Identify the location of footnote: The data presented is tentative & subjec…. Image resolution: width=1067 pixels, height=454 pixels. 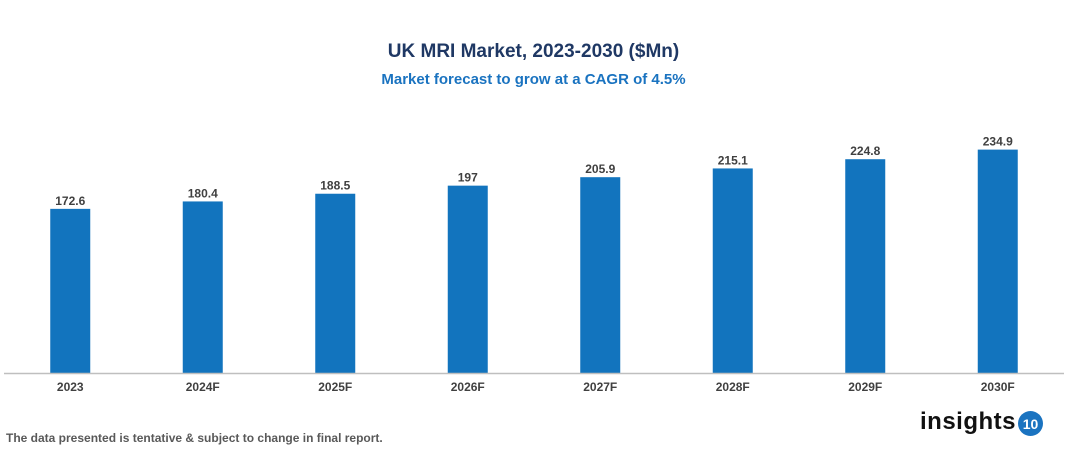
(194, 438).